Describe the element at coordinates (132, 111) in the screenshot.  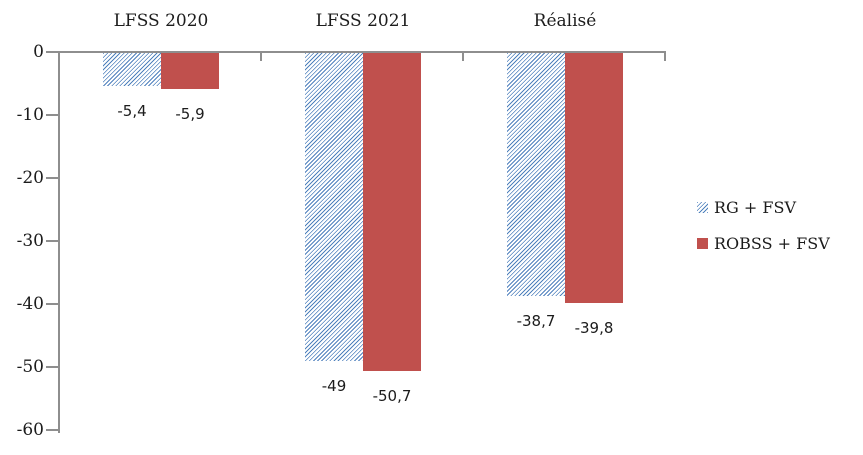
I see `bar-value-label: -5,4` at that location.